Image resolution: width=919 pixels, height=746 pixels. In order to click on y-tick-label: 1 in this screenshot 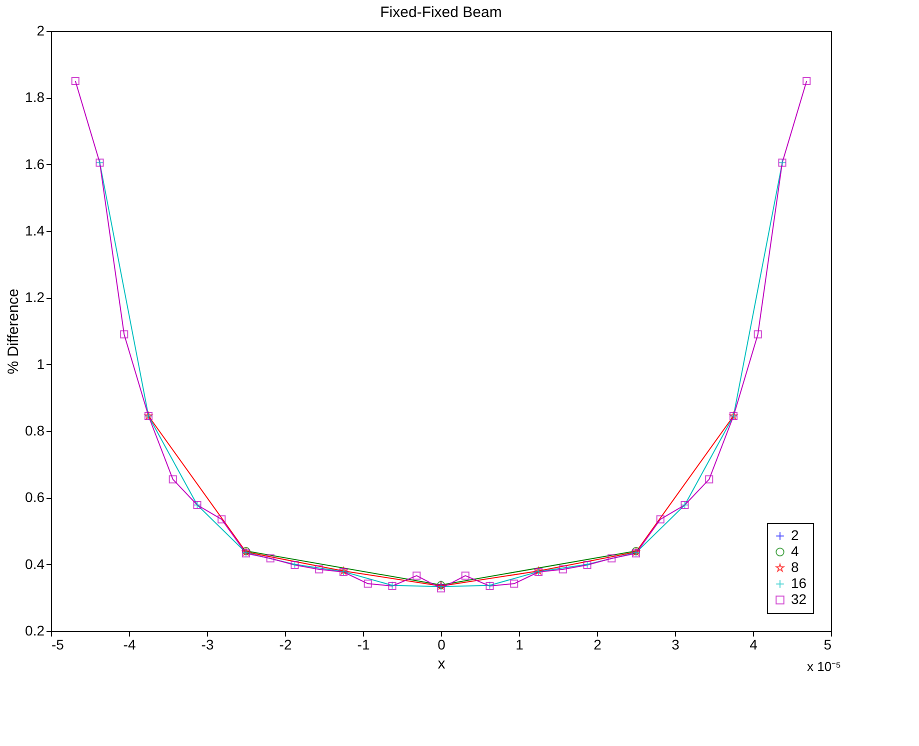, I will do `click(40, 364)`.